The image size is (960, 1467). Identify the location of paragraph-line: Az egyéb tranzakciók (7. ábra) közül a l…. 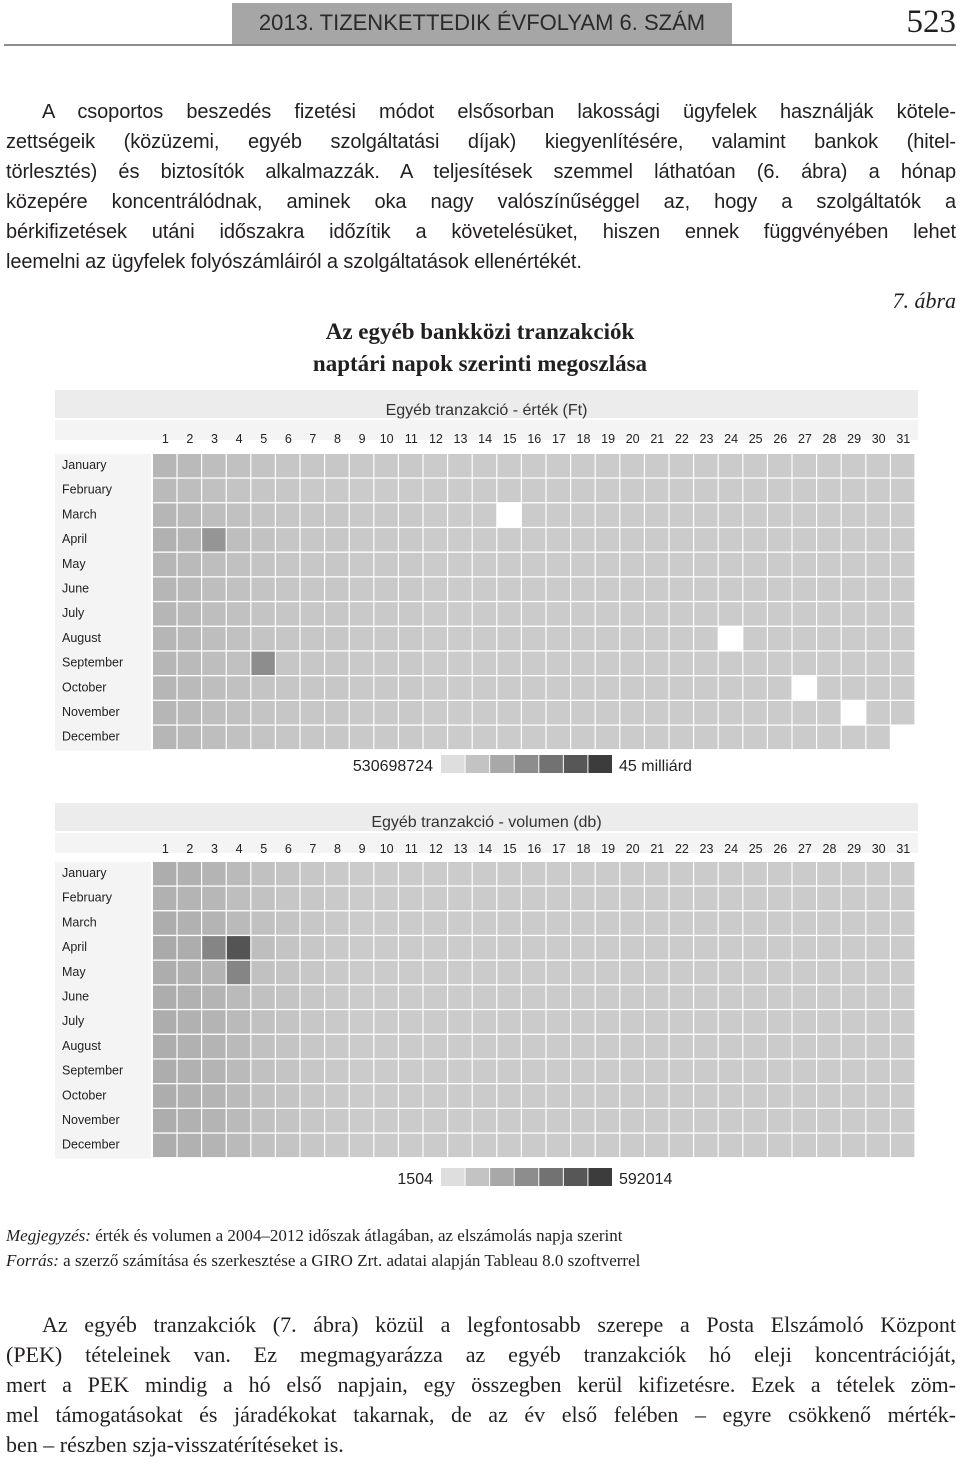
(499, 1324).